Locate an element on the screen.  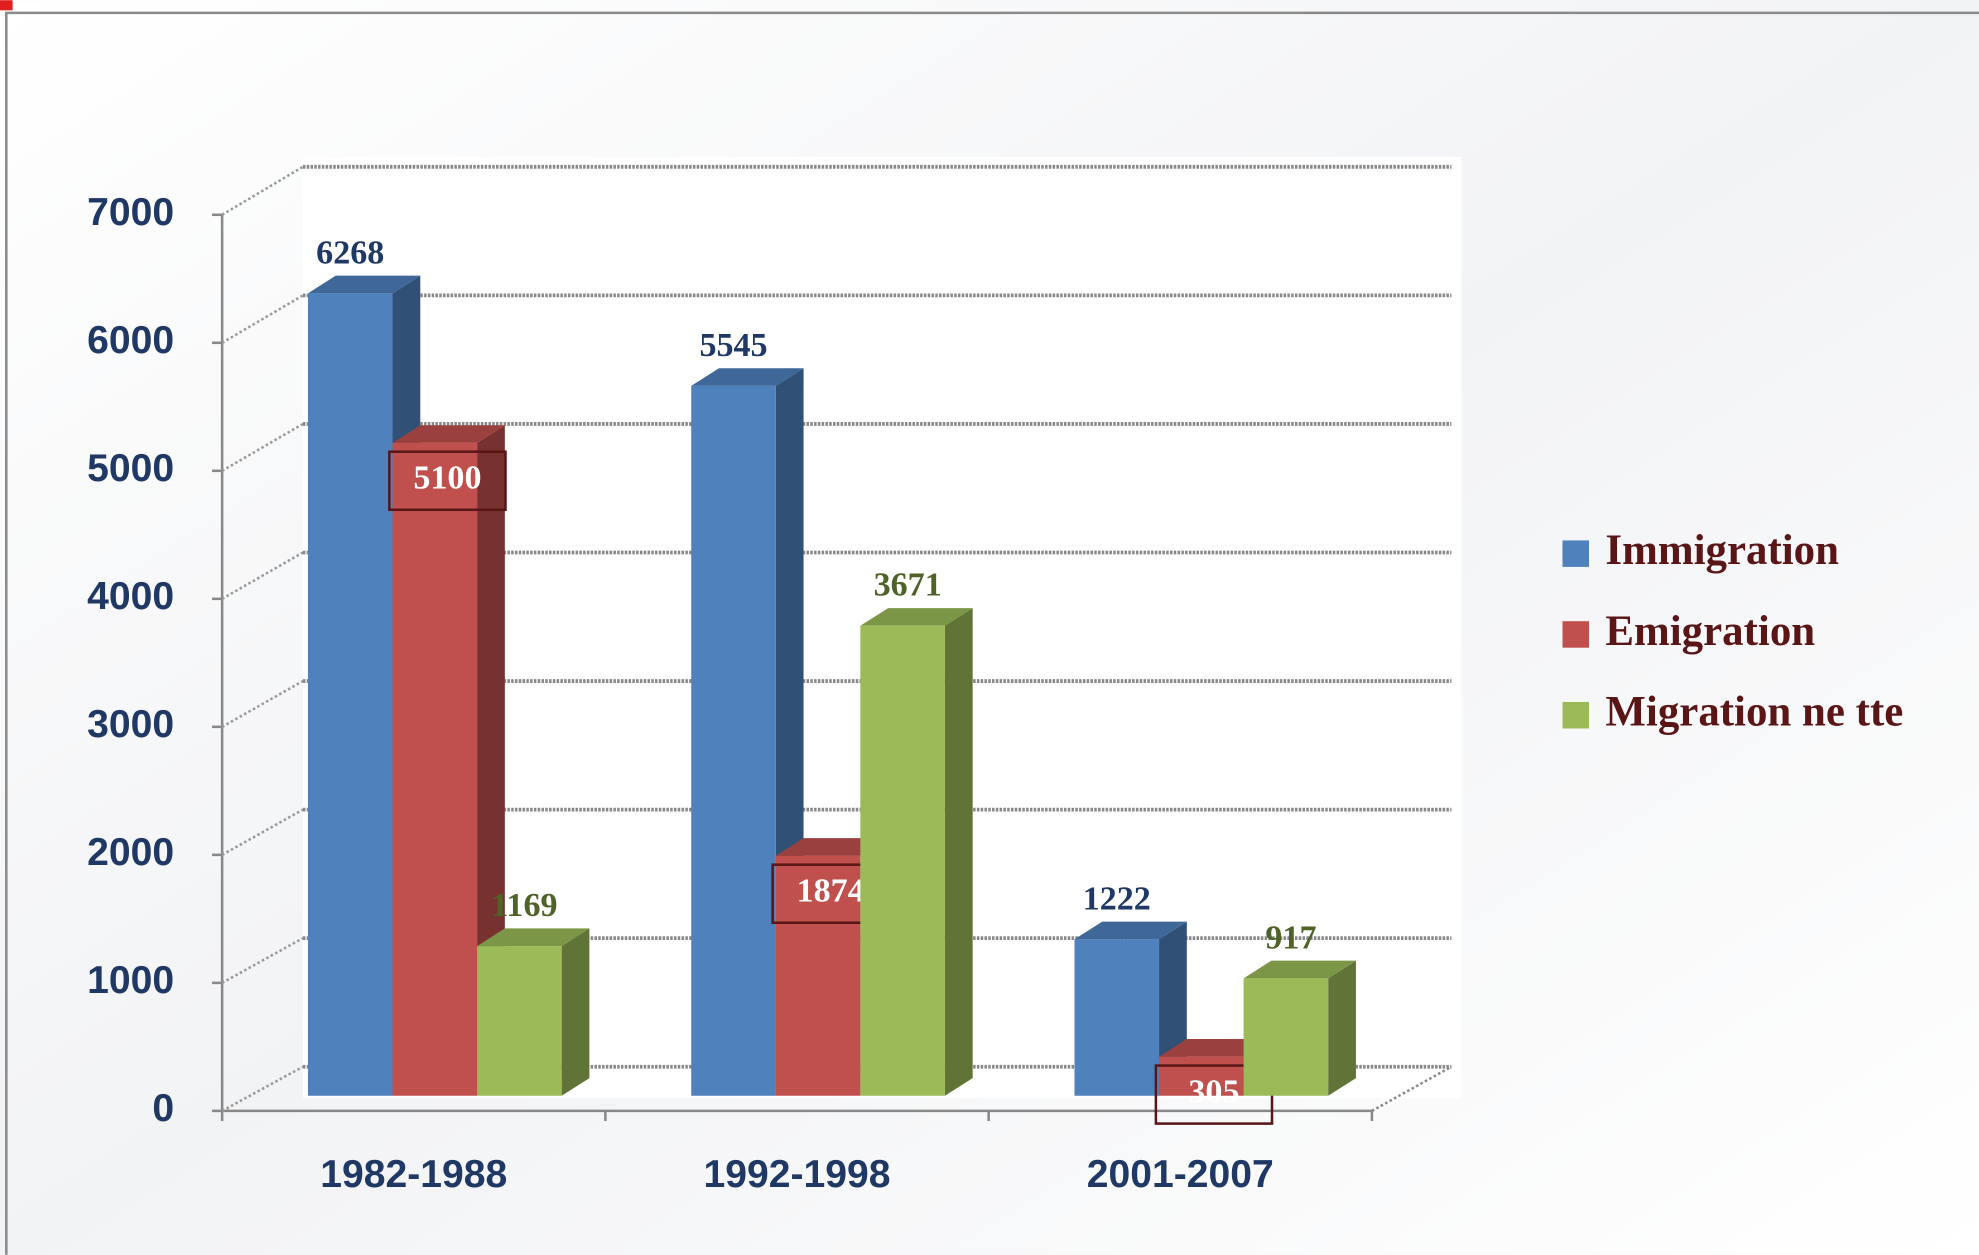
floor-edge is located at coordinates (1412, 1088).